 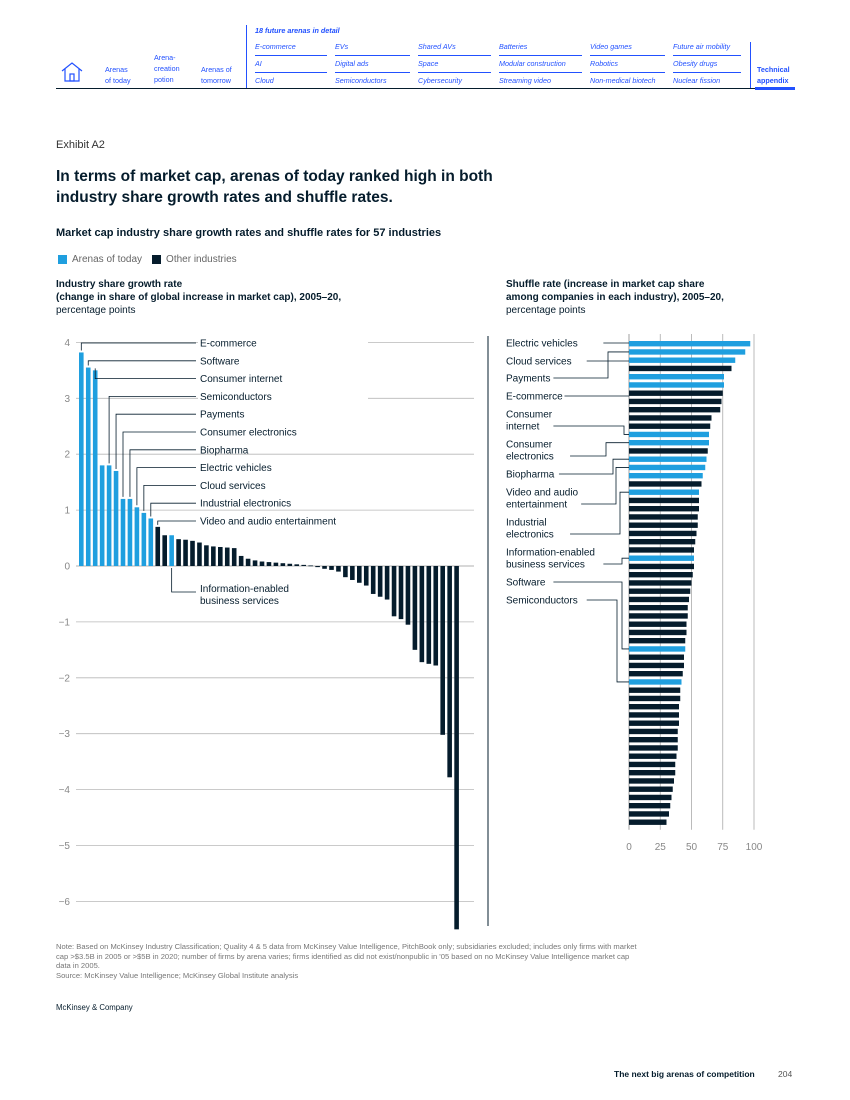 I want to click on x-tick-label: 0, so click(x=629, y=847).